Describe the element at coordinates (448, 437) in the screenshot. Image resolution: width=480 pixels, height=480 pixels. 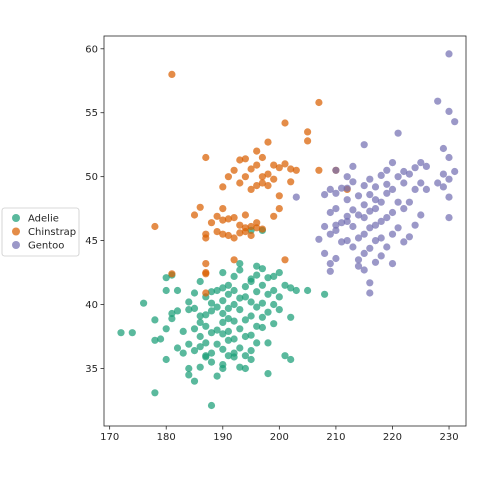
I see `x-tick-label: 230` at that location.